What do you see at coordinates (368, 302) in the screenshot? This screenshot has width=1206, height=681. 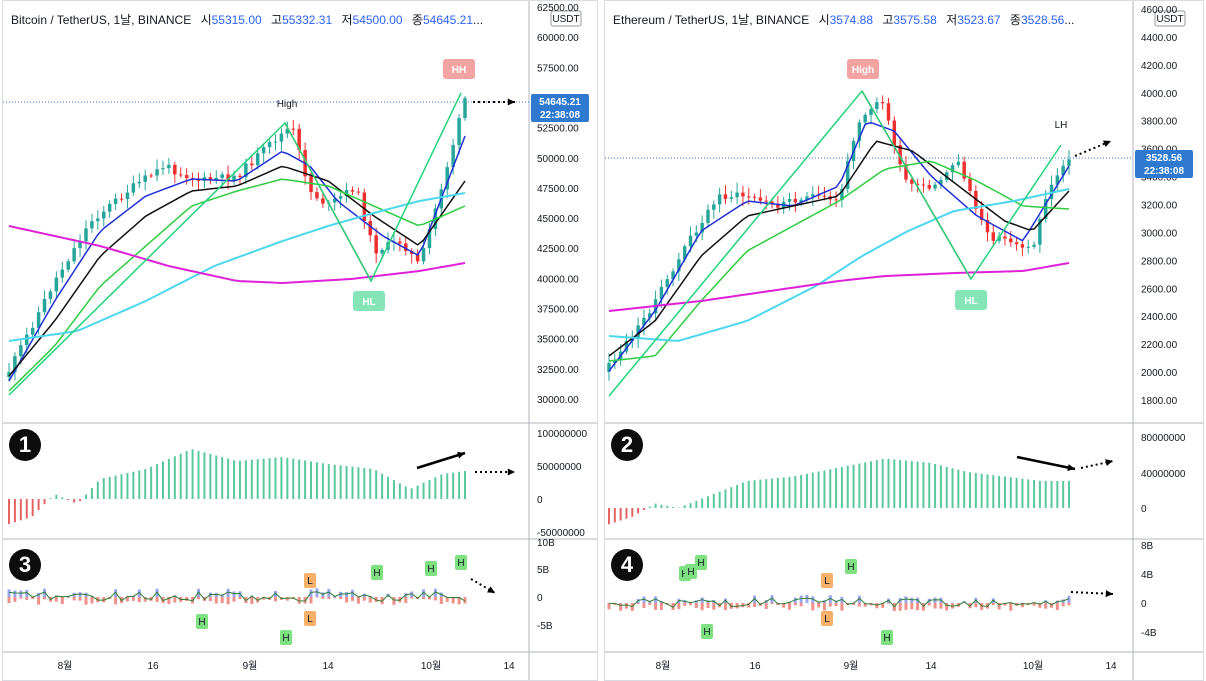 I see `btc-hl-label: HL` at bounding box center [368, 302].